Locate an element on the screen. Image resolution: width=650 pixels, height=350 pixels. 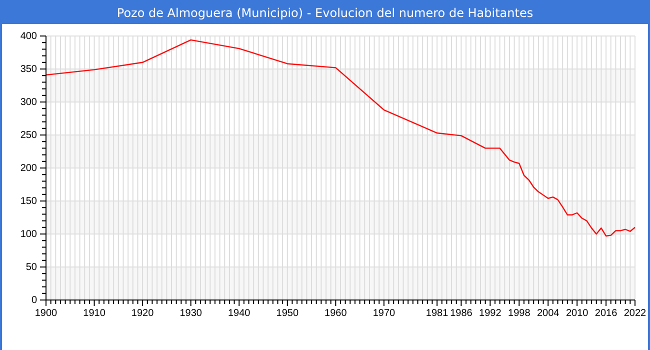
y-tick-label: 150 is located at coordinates (29, 202).